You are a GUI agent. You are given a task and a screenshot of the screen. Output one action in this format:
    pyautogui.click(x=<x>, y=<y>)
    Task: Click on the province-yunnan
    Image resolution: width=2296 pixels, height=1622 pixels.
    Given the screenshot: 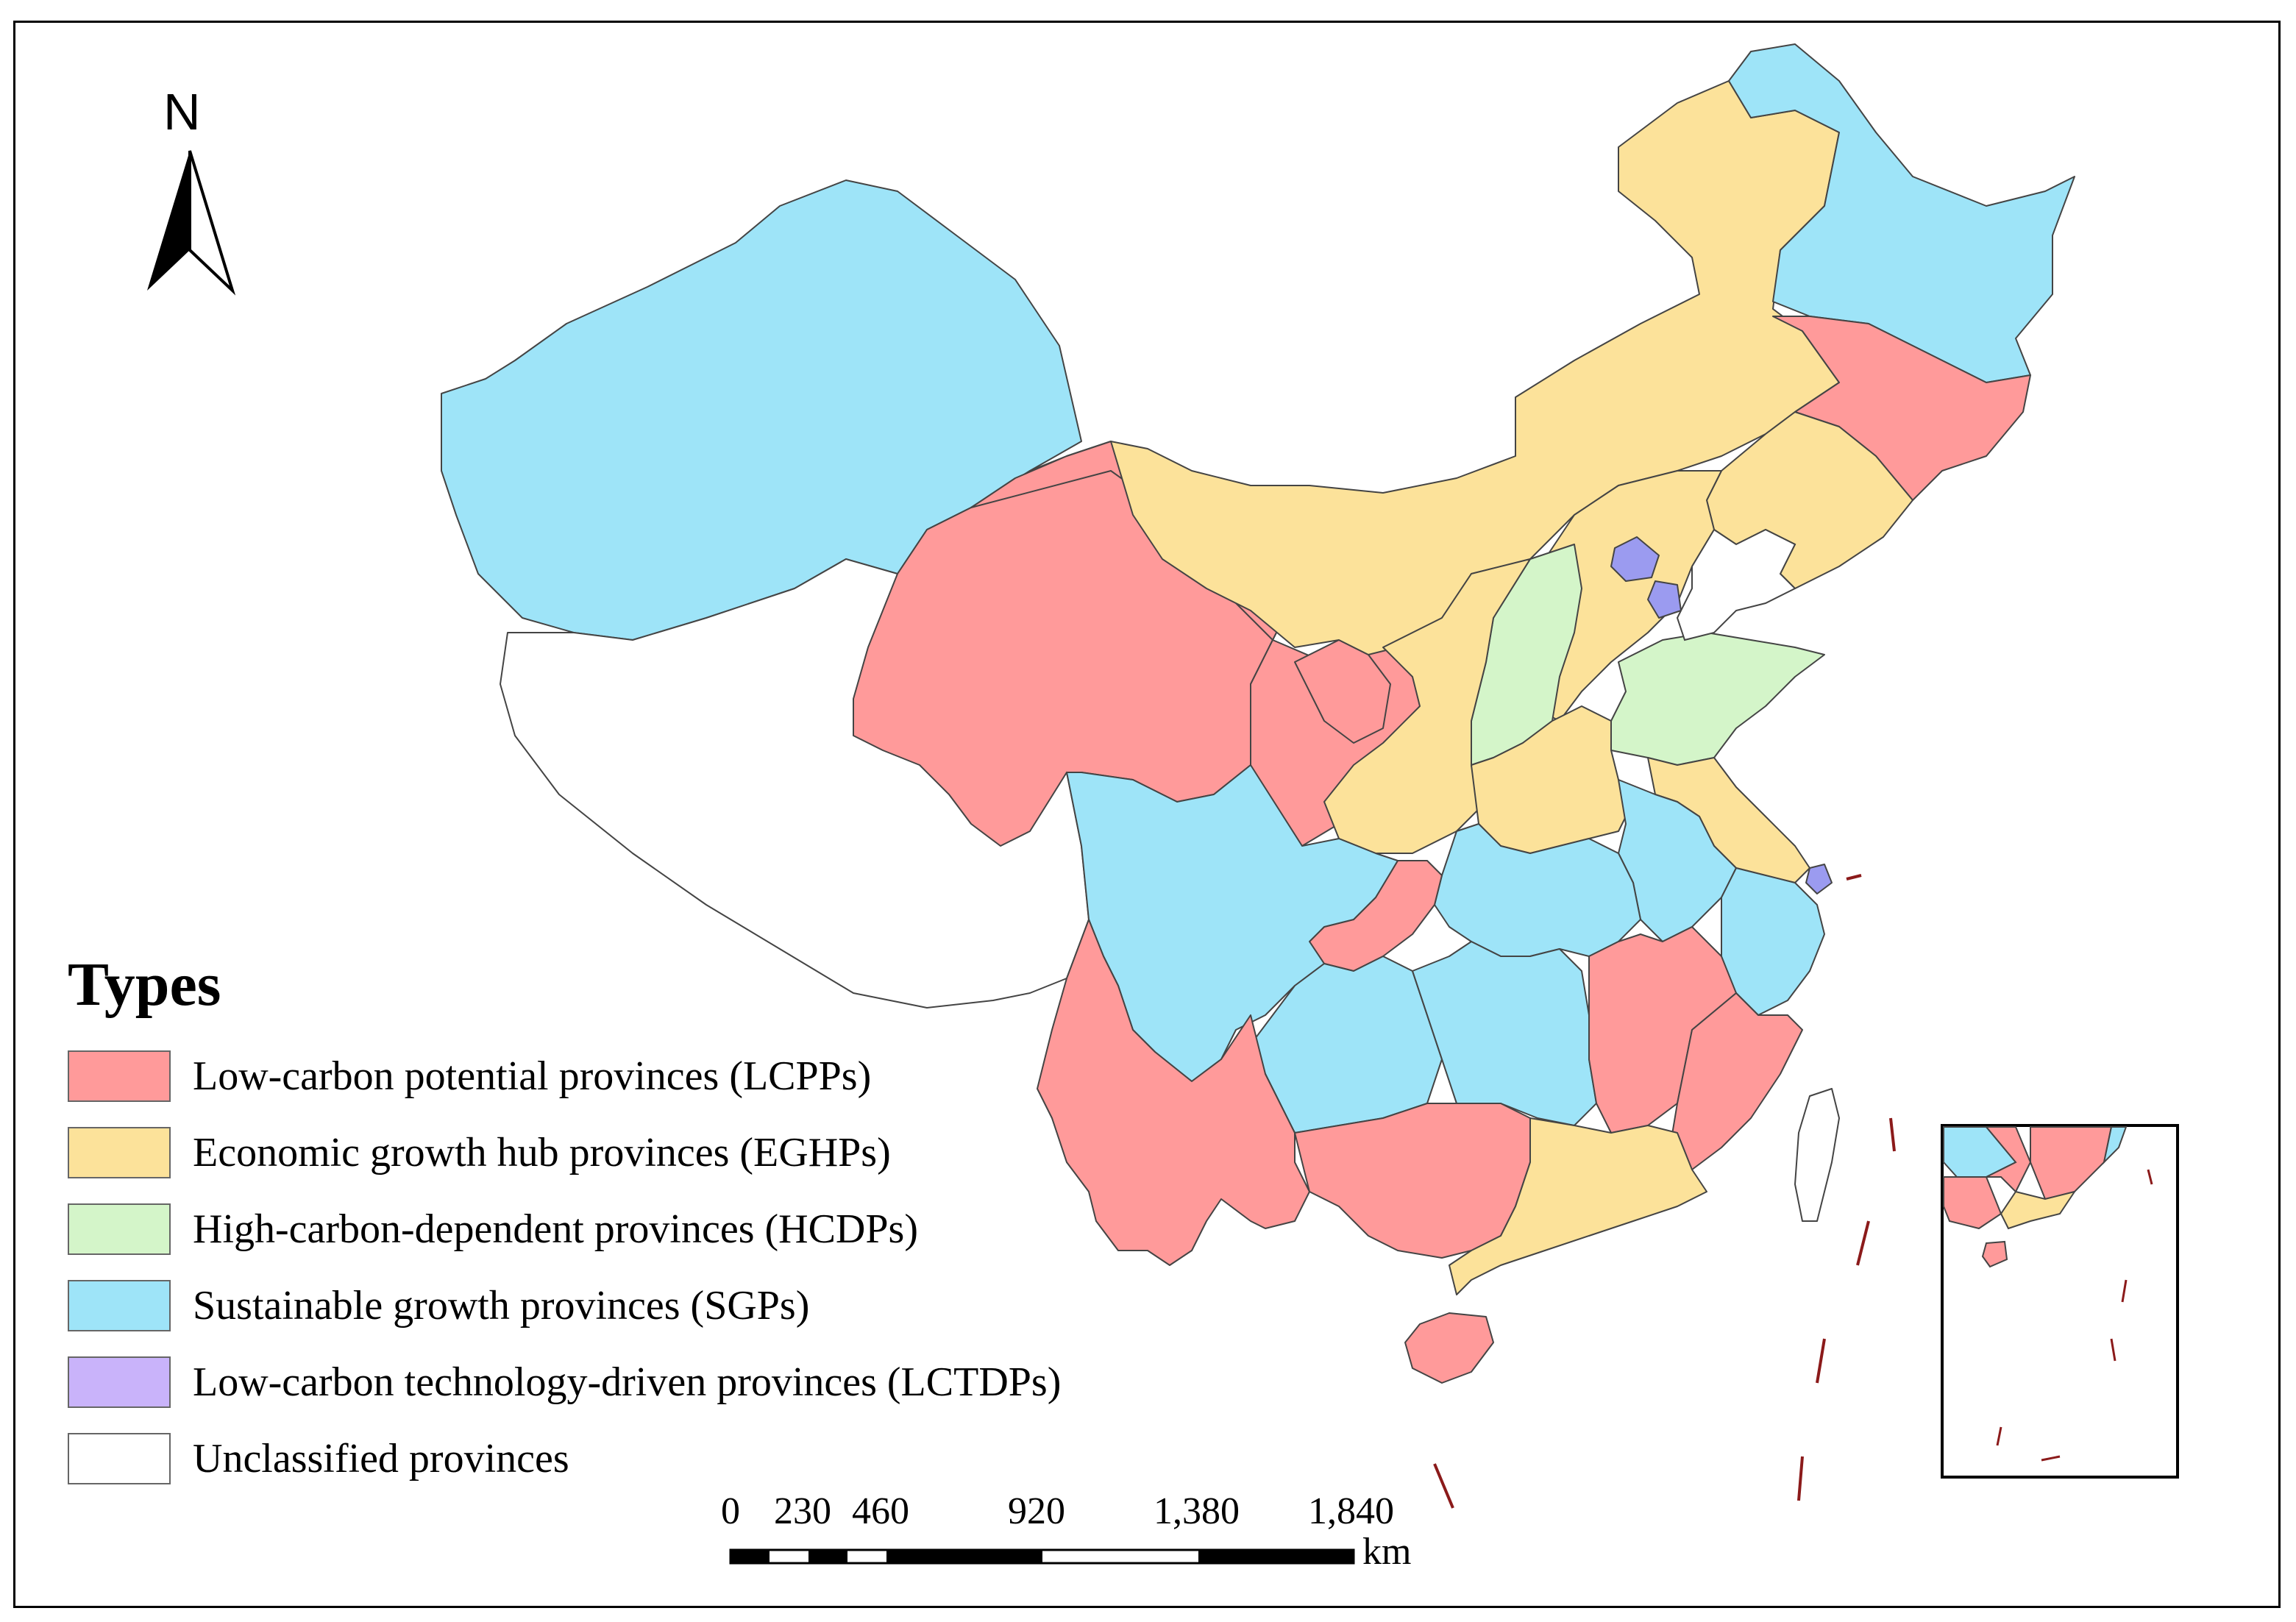 What is the action you would take?
    pyautogui.click(x=1173, y=1092)
    